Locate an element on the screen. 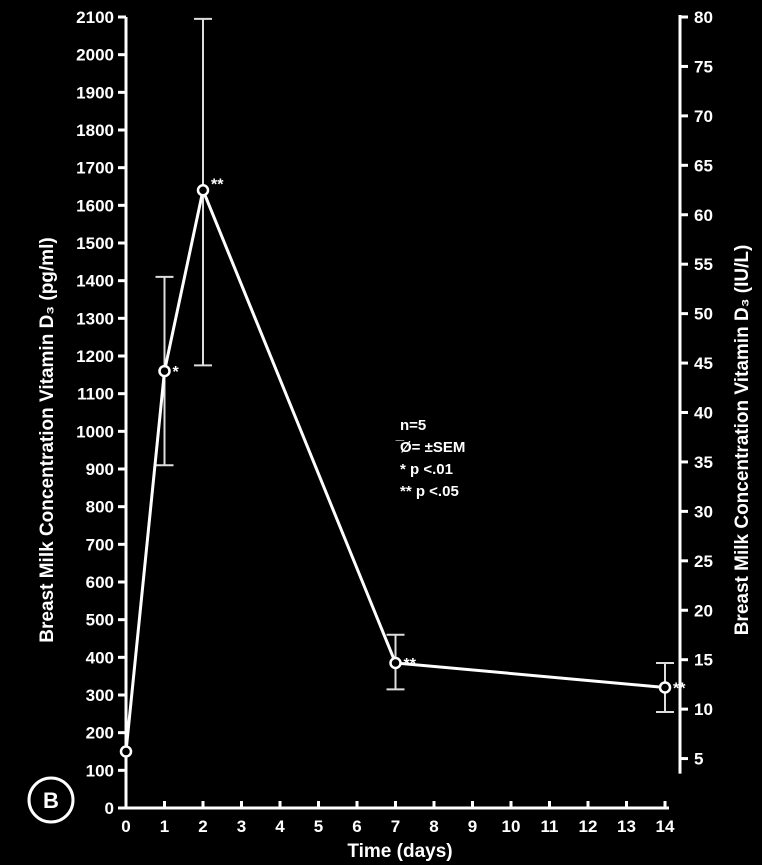 The height and width of the screenshot is (865, 762). panel-label-text: B is located at coordinates (51, 800).